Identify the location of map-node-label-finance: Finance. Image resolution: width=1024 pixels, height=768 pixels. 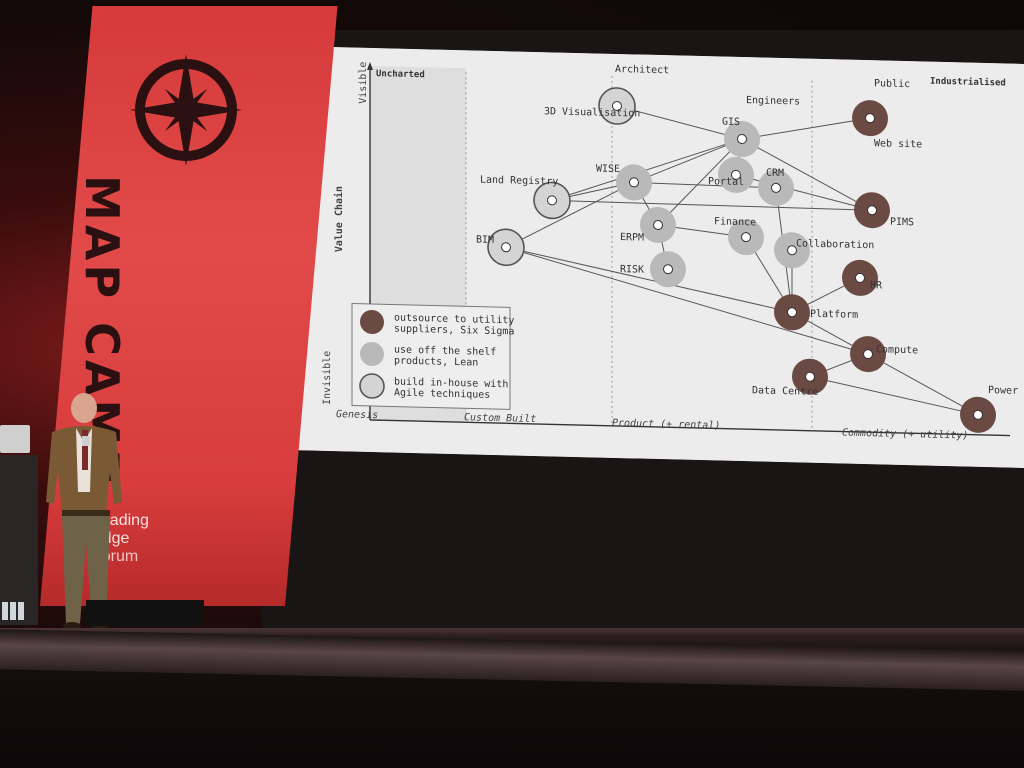
(735, 222).